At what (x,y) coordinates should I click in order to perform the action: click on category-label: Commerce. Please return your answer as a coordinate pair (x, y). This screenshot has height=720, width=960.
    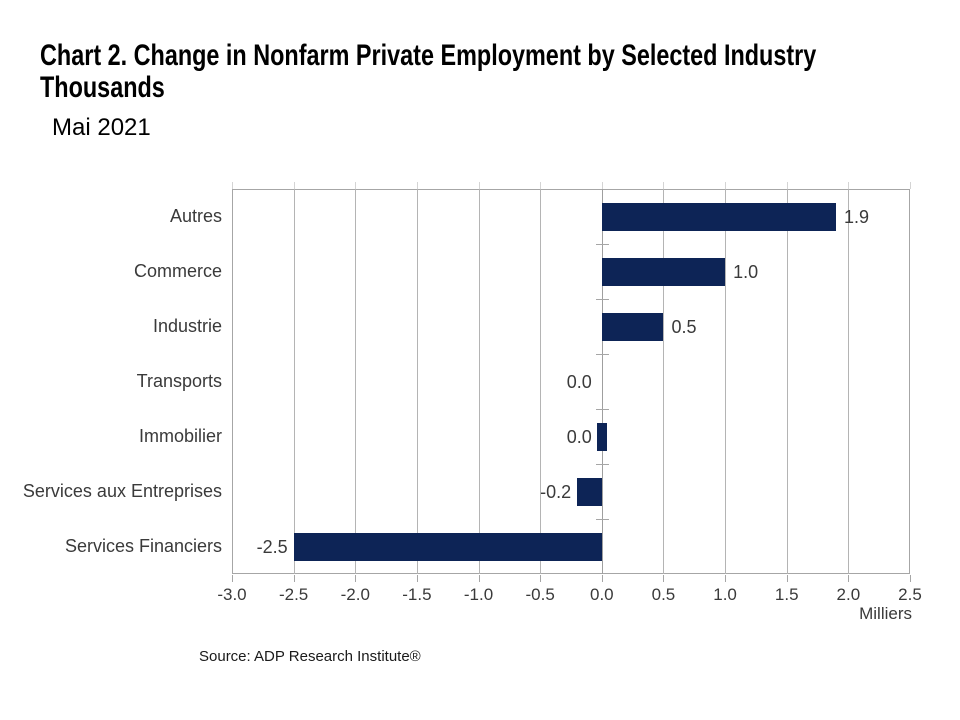
    Looking at the image, I should click on (177, 271).